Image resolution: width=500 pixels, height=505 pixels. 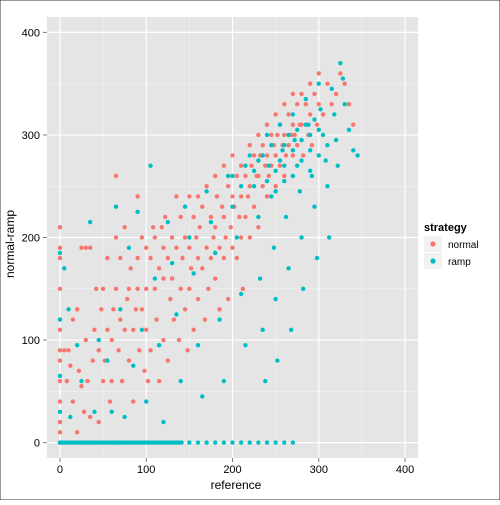 I want to click on y-axis: 0 100 200 300 400, so click(x=34, y=238).